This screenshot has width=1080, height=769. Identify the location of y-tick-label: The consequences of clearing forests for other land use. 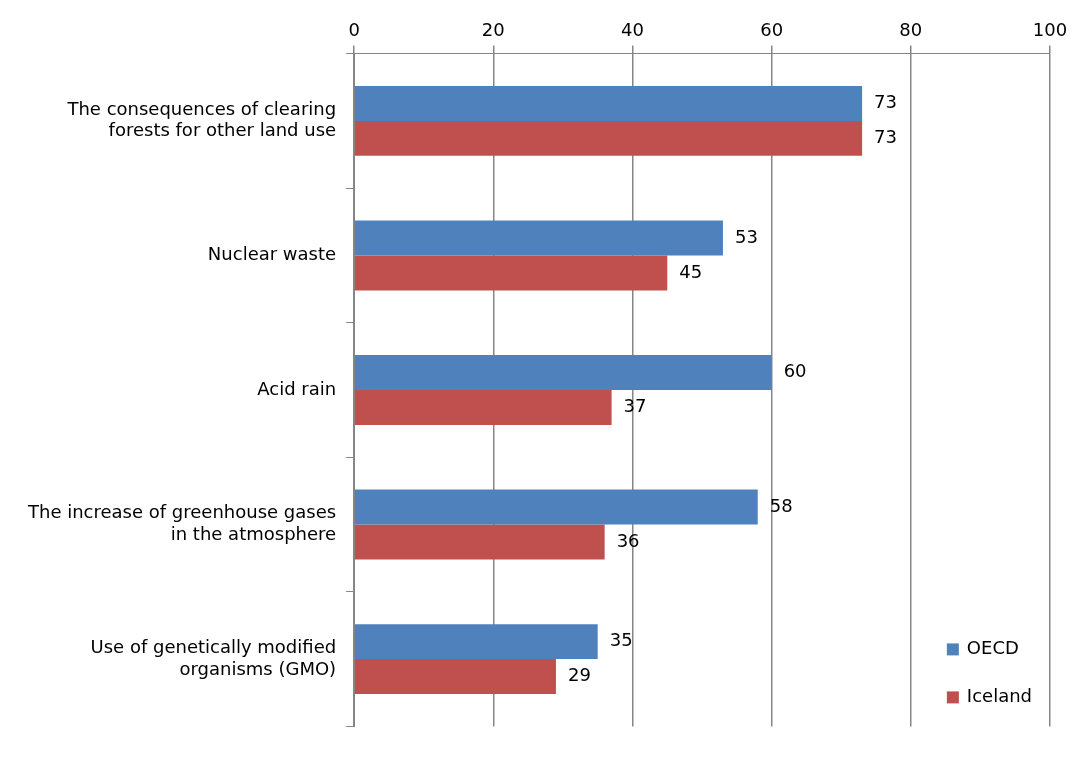
(201, 119).